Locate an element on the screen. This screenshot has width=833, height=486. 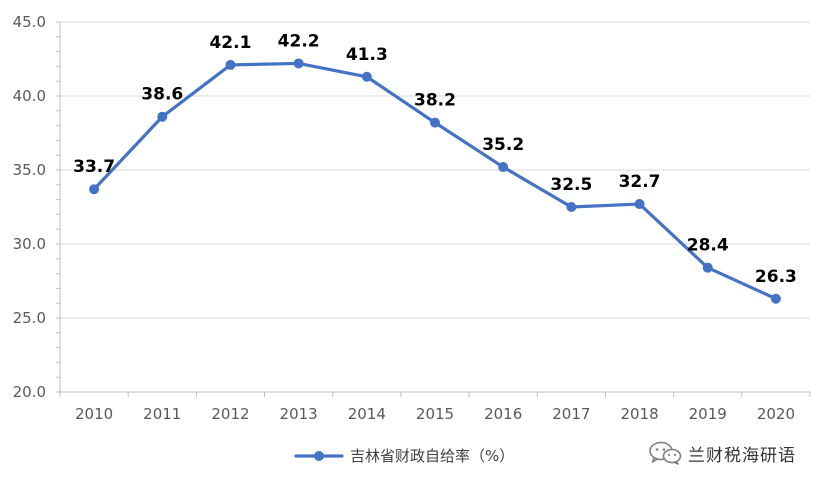
x-tick-label: 2011 is located at coordinates (162, 414).